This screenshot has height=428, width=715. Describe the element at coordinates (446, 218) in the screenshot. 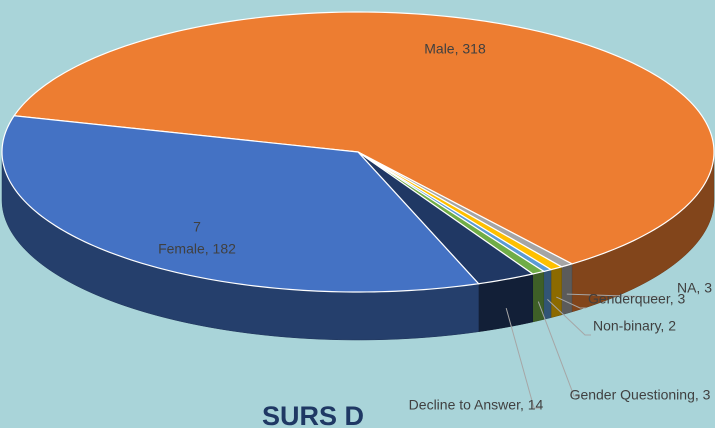

I see `slice` at that location.